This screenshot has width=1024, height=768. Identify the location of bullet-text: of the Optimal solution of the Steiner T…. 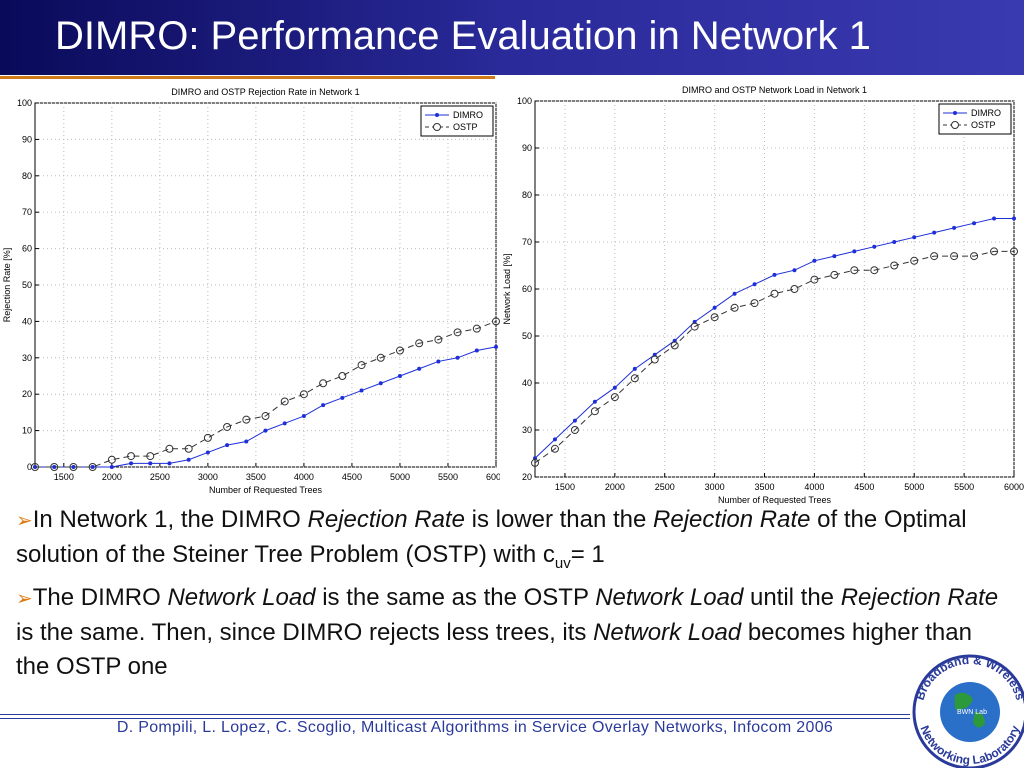
(491, 537).